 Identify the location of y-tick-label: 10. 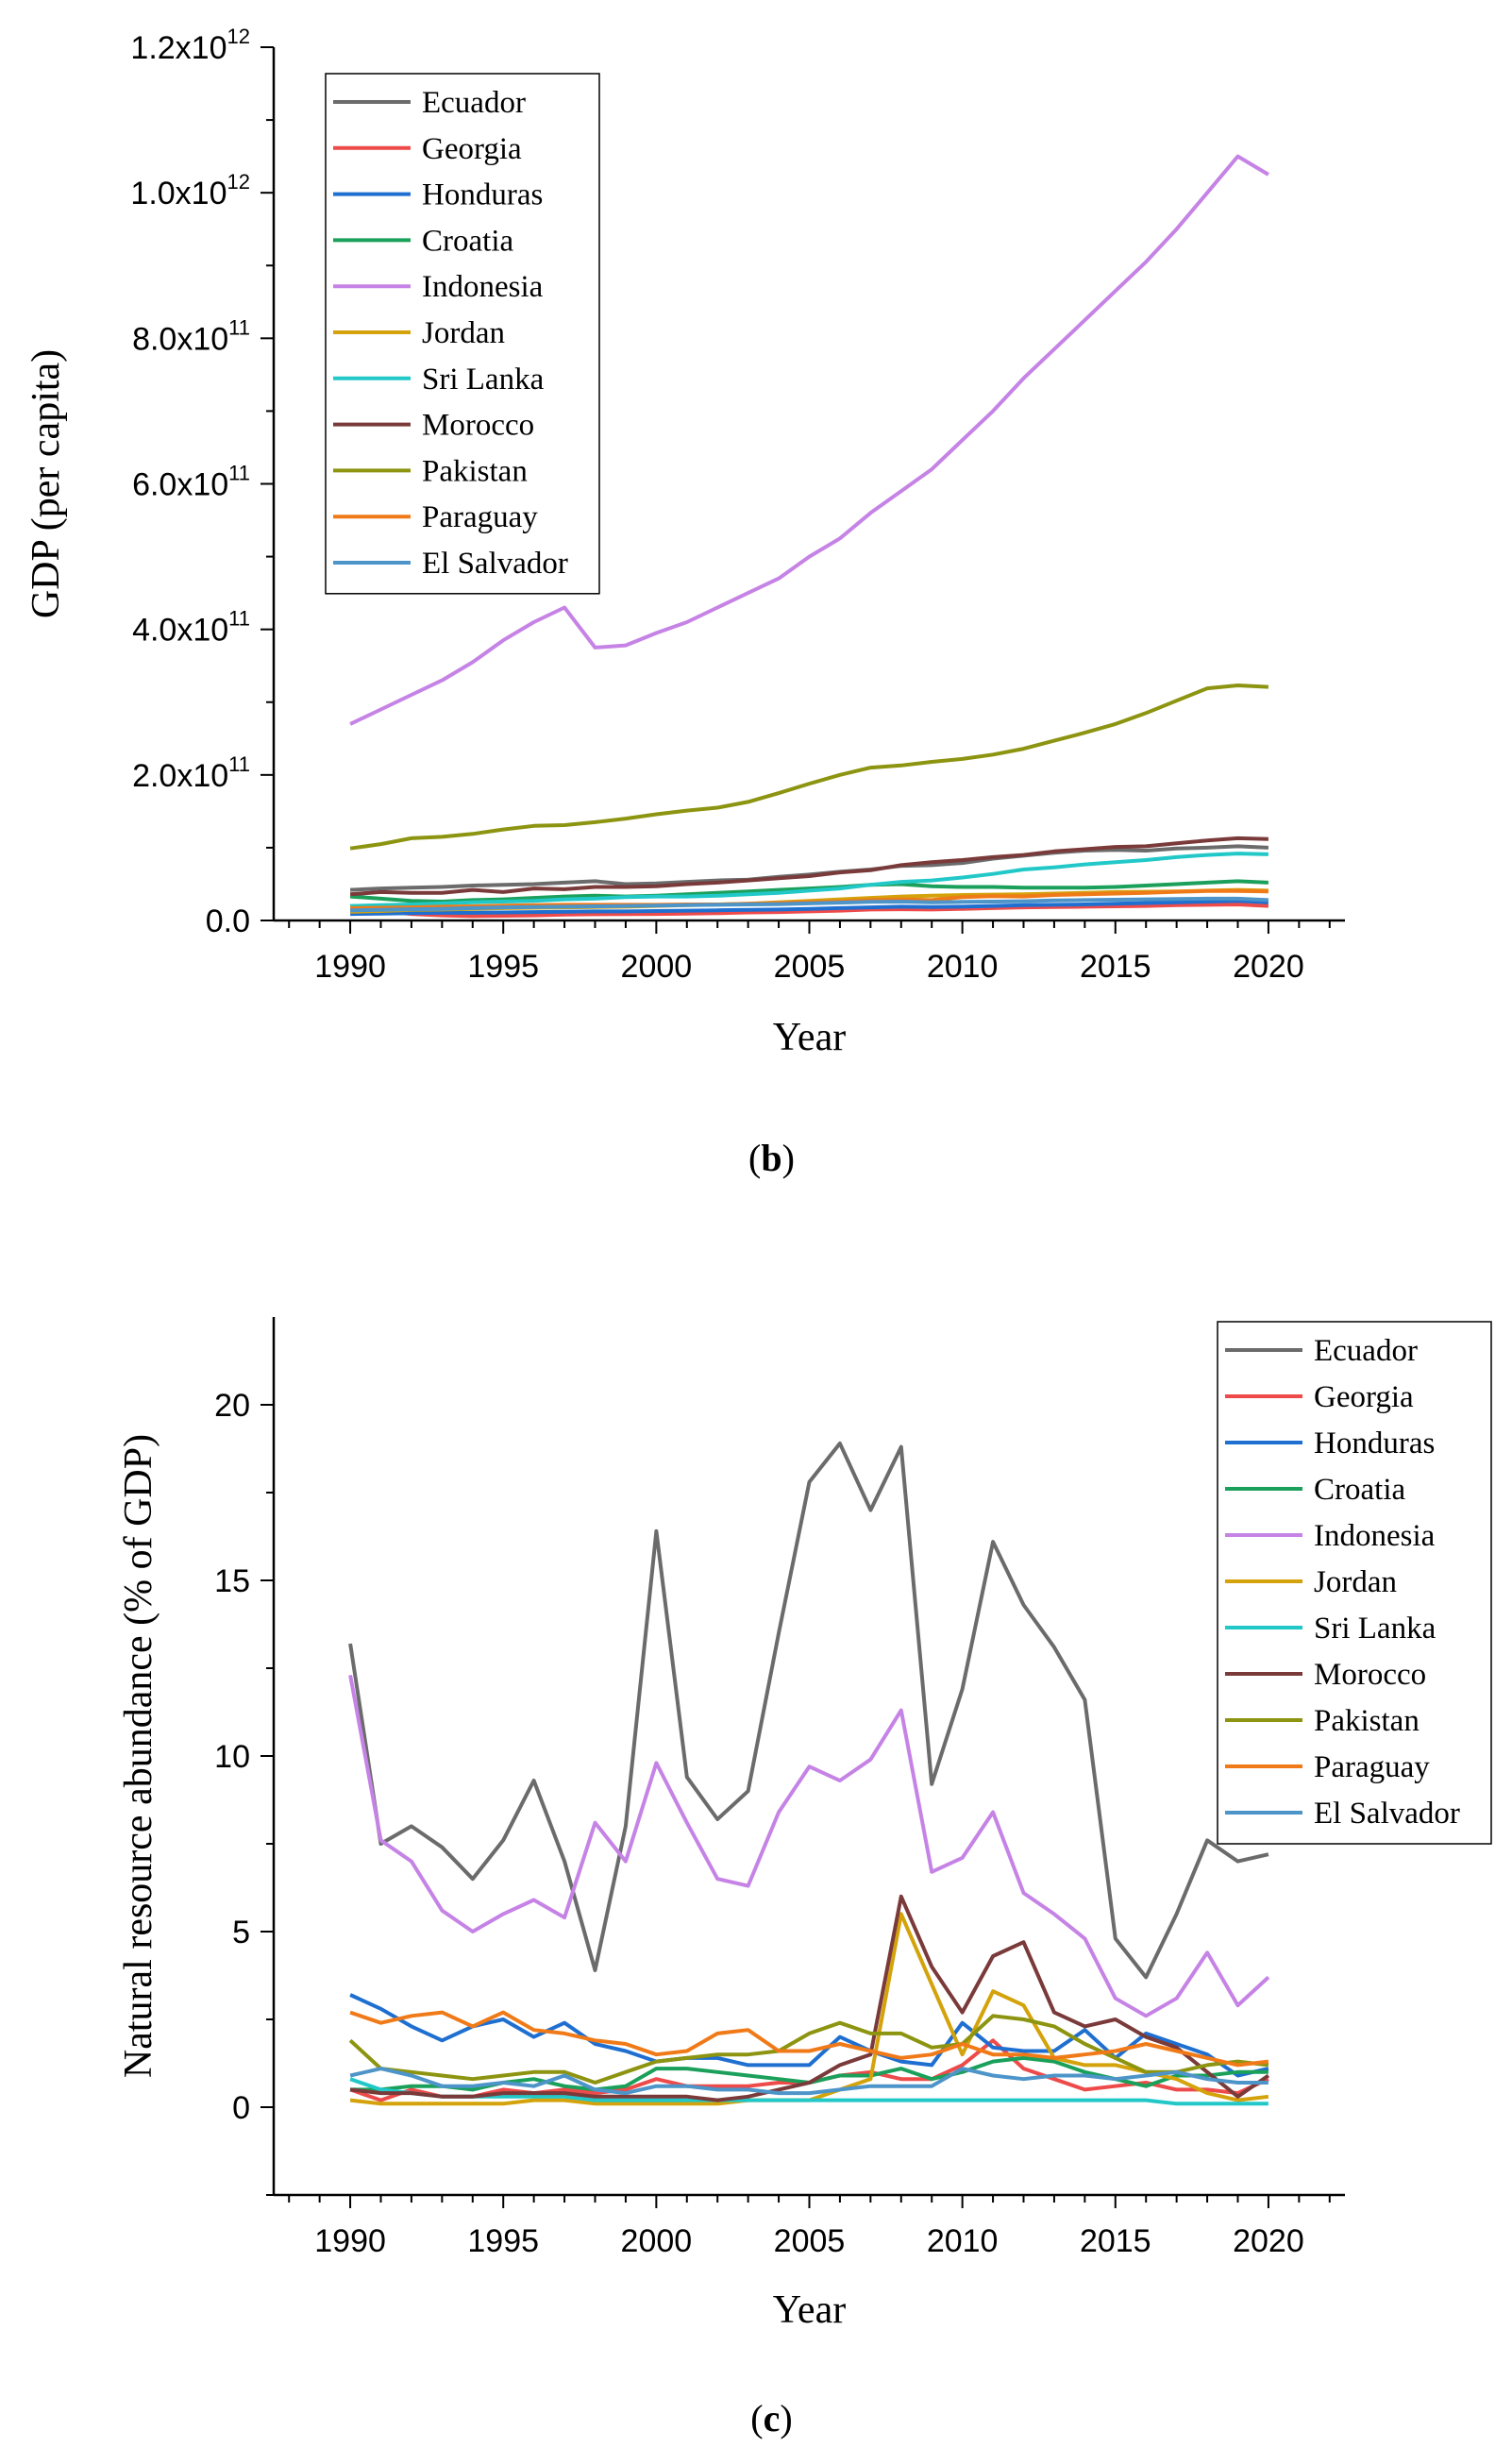
(232, 1757).